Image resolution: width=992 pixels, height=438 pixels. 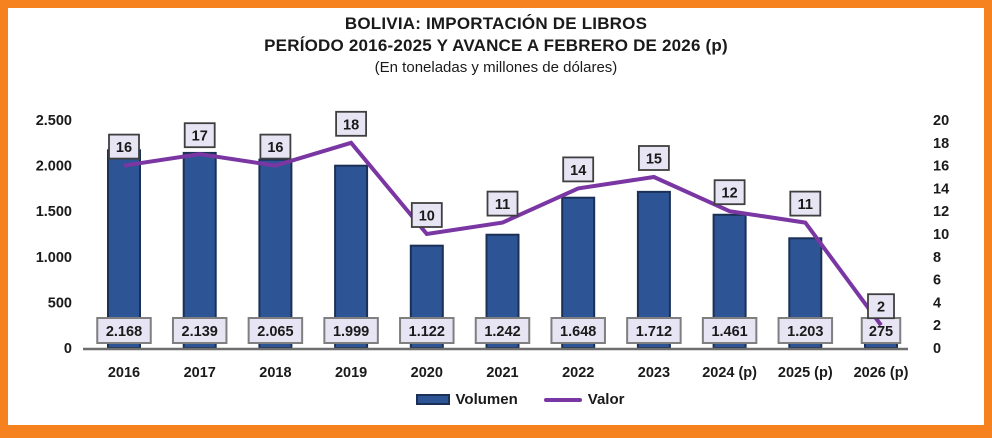 What do you see at coordinates (941, 167) in the screenshot?
I see `right-axis-tick-label: 16` at bounding box center [941, 167].